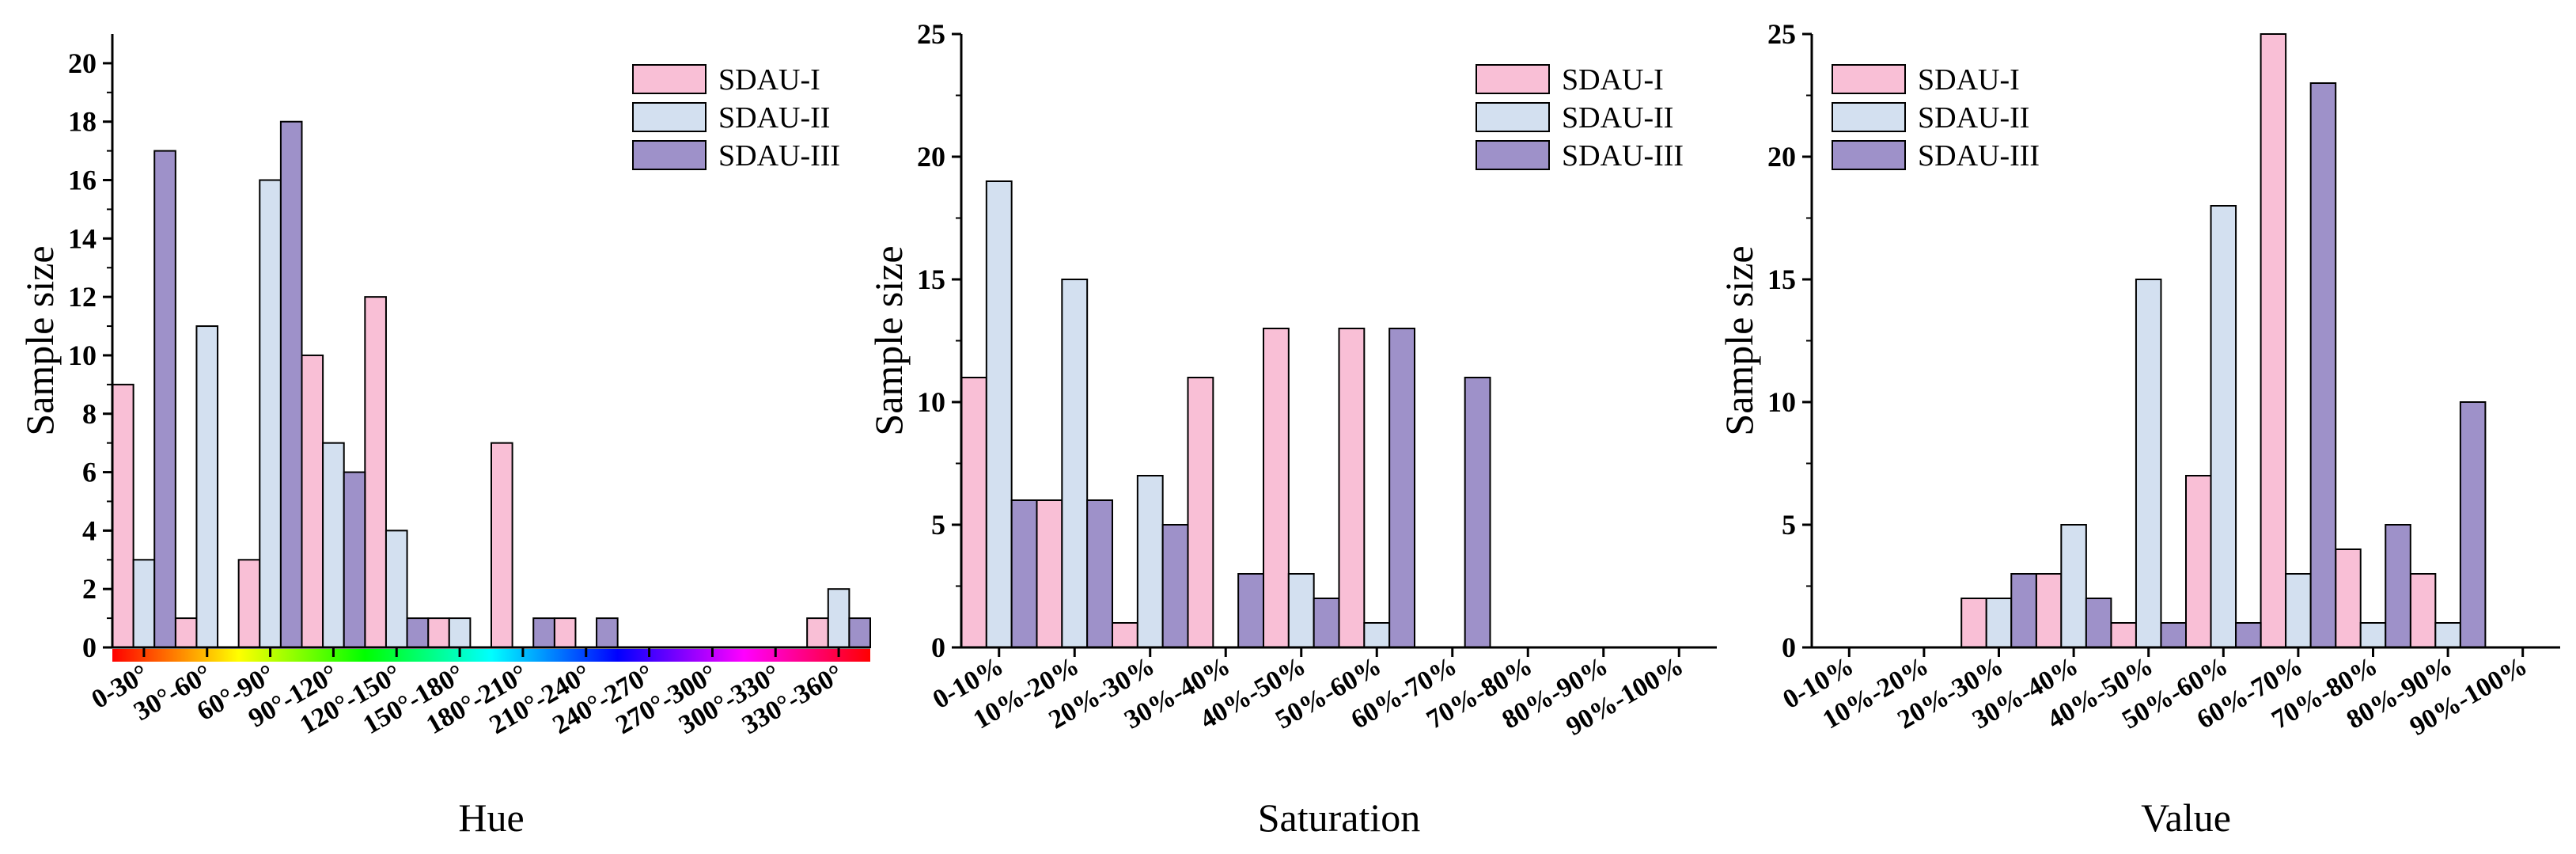 This screenshot has width=2576, height=854. I want to click on y-tick-label: 14, so click(82, 238).